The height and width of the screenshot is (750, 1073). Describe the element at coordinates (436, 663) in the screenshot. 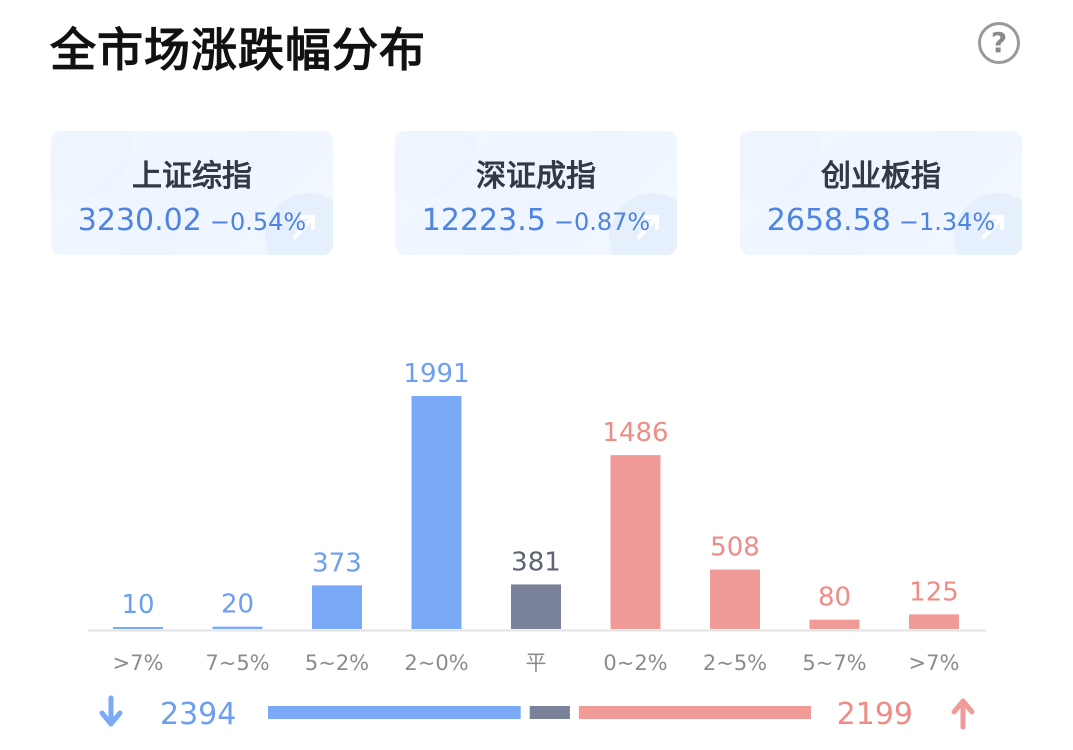

I see `x-tick-label: 2~0%` at that location.